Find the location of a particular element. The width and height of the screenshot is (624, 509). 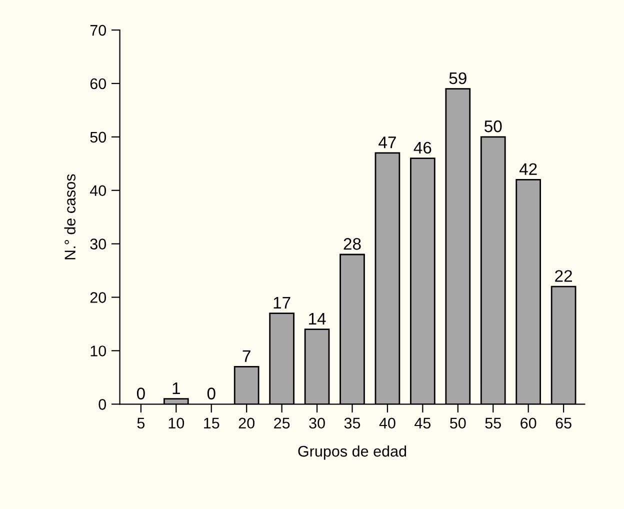

y-tick-label: 50 is located at coordinates (98, 137).